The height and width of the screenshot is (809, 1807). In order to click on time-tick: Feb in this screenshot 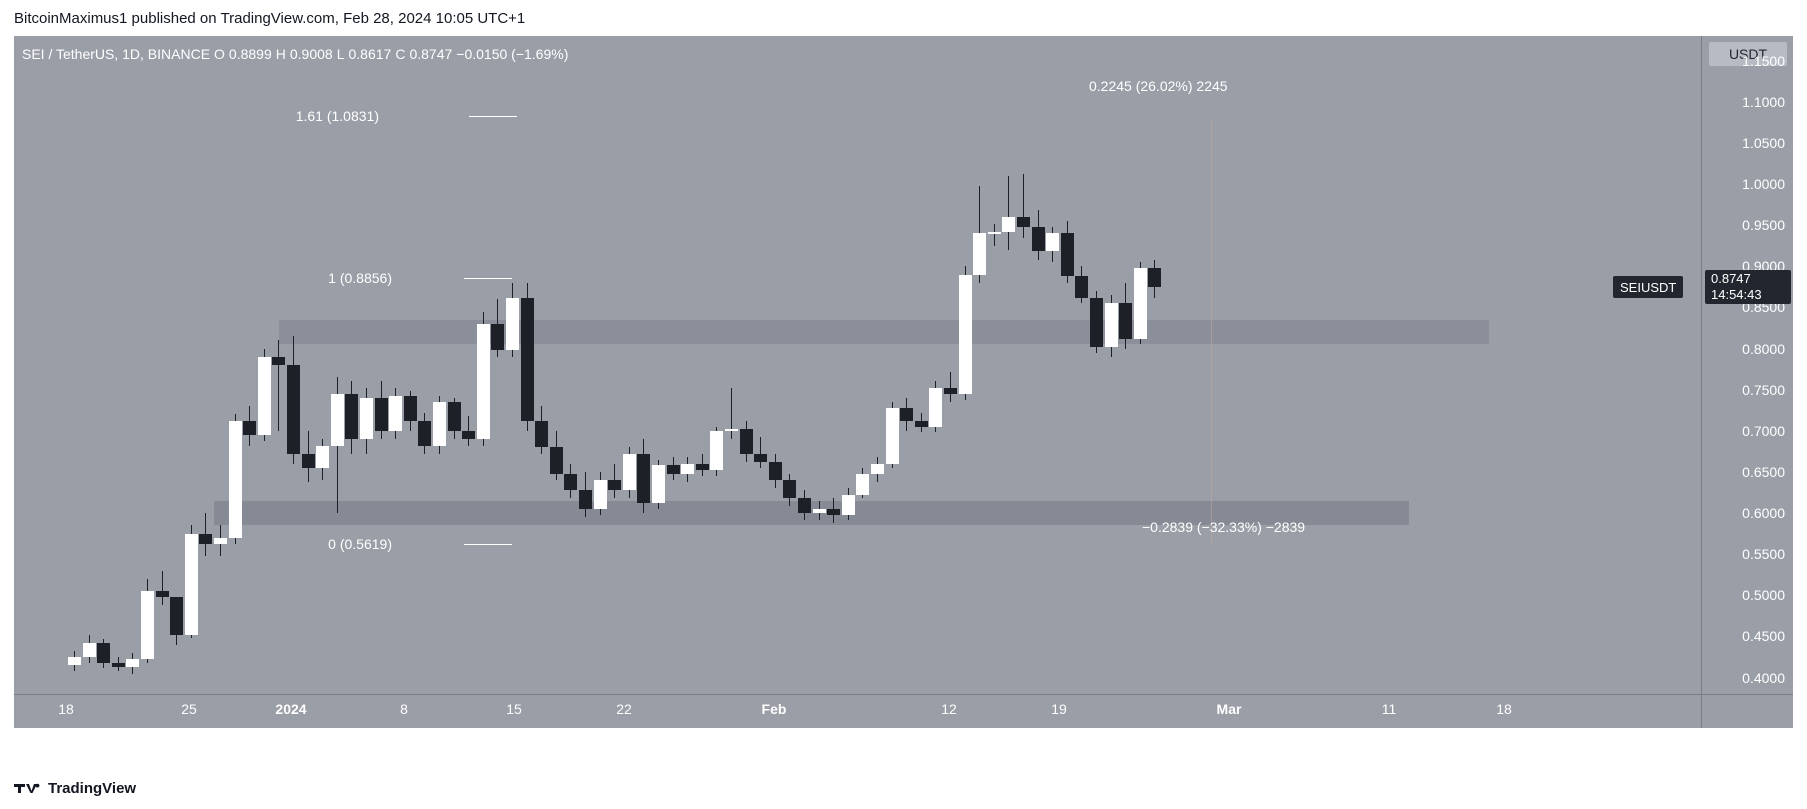, I will do `click(774, 709)`.